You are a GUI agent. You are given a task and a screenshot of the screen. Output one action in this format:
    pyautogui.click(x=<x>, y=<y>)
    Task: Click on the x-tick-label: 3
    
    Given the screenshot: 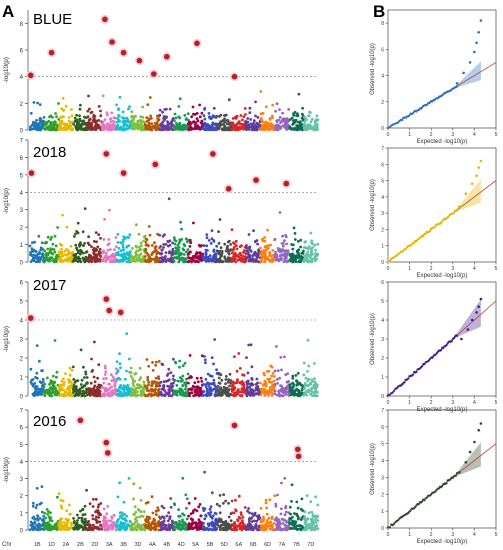 What is the action you would take?
    pyautogui.click(x=452, y=135)
    